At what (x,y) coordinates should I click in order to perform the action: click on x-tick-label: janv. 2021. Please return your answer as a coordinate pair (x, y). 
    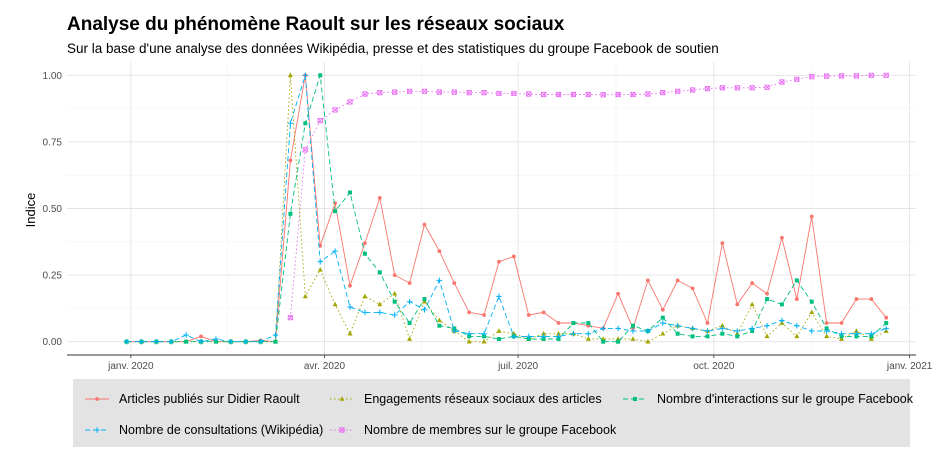
    Looking at the image, I should click on (909, 366).